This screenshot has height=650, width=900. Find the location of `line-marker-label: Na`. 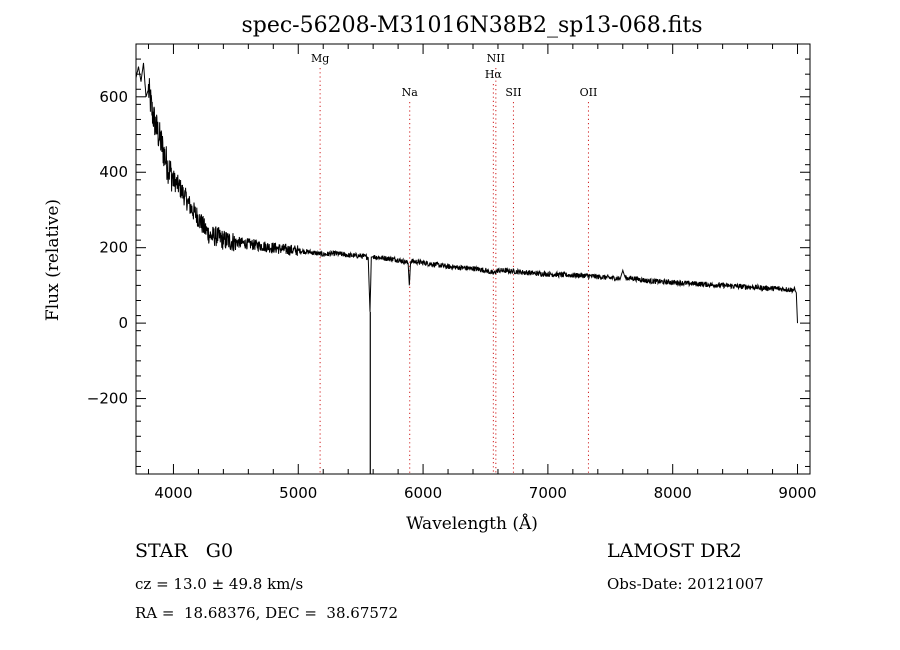

line-marker-label: Na is located at coordinates (410, 92).